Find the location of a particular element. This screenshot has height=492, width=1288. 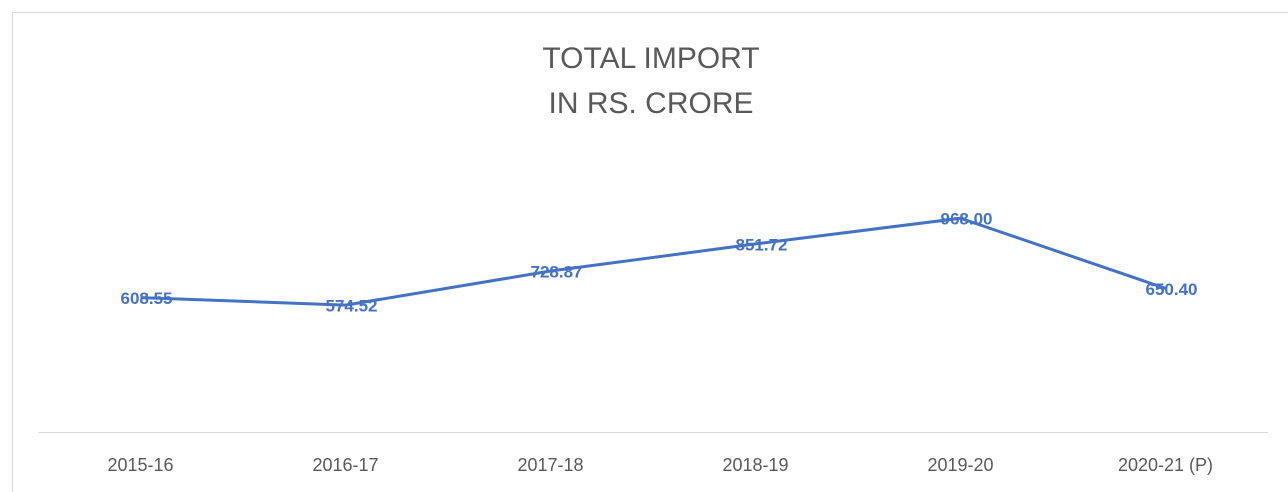

x-tick-label: 2020-21 (P) is located at coordinates (1165, 465).